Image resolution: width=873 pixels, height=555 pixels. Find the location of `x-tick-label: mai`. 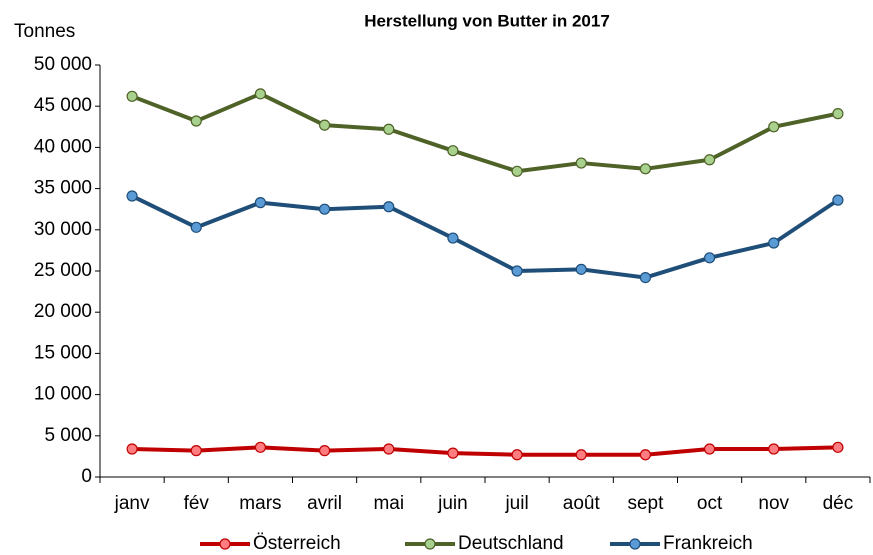

x-tick-label: mai is located at coordinates (388, 503).